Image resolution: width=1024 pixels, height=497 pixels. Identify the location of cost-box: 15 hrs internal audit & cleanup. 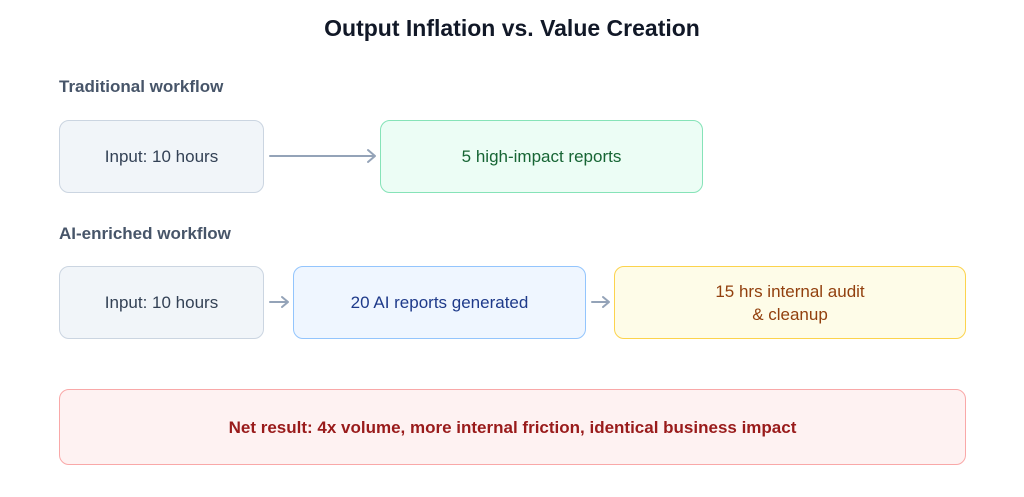
(790, 302).